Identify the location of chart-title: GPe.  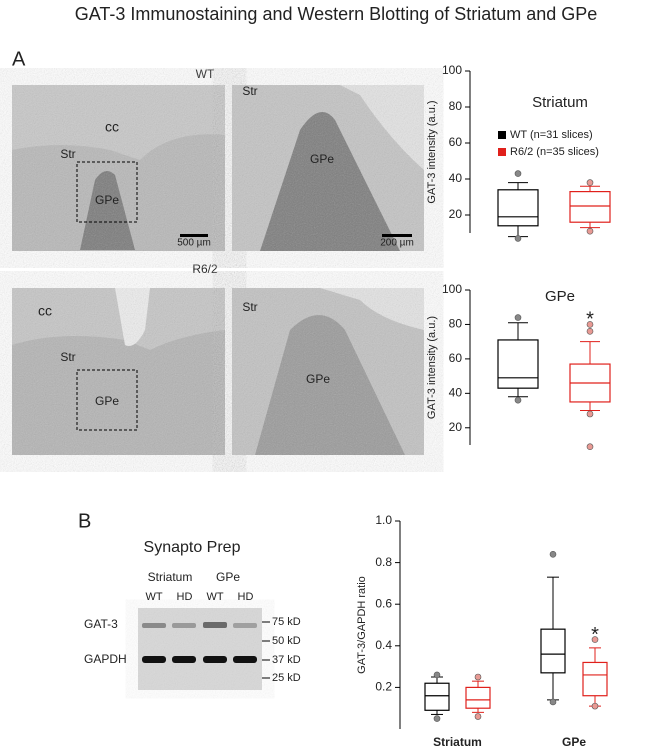
(560, 296).